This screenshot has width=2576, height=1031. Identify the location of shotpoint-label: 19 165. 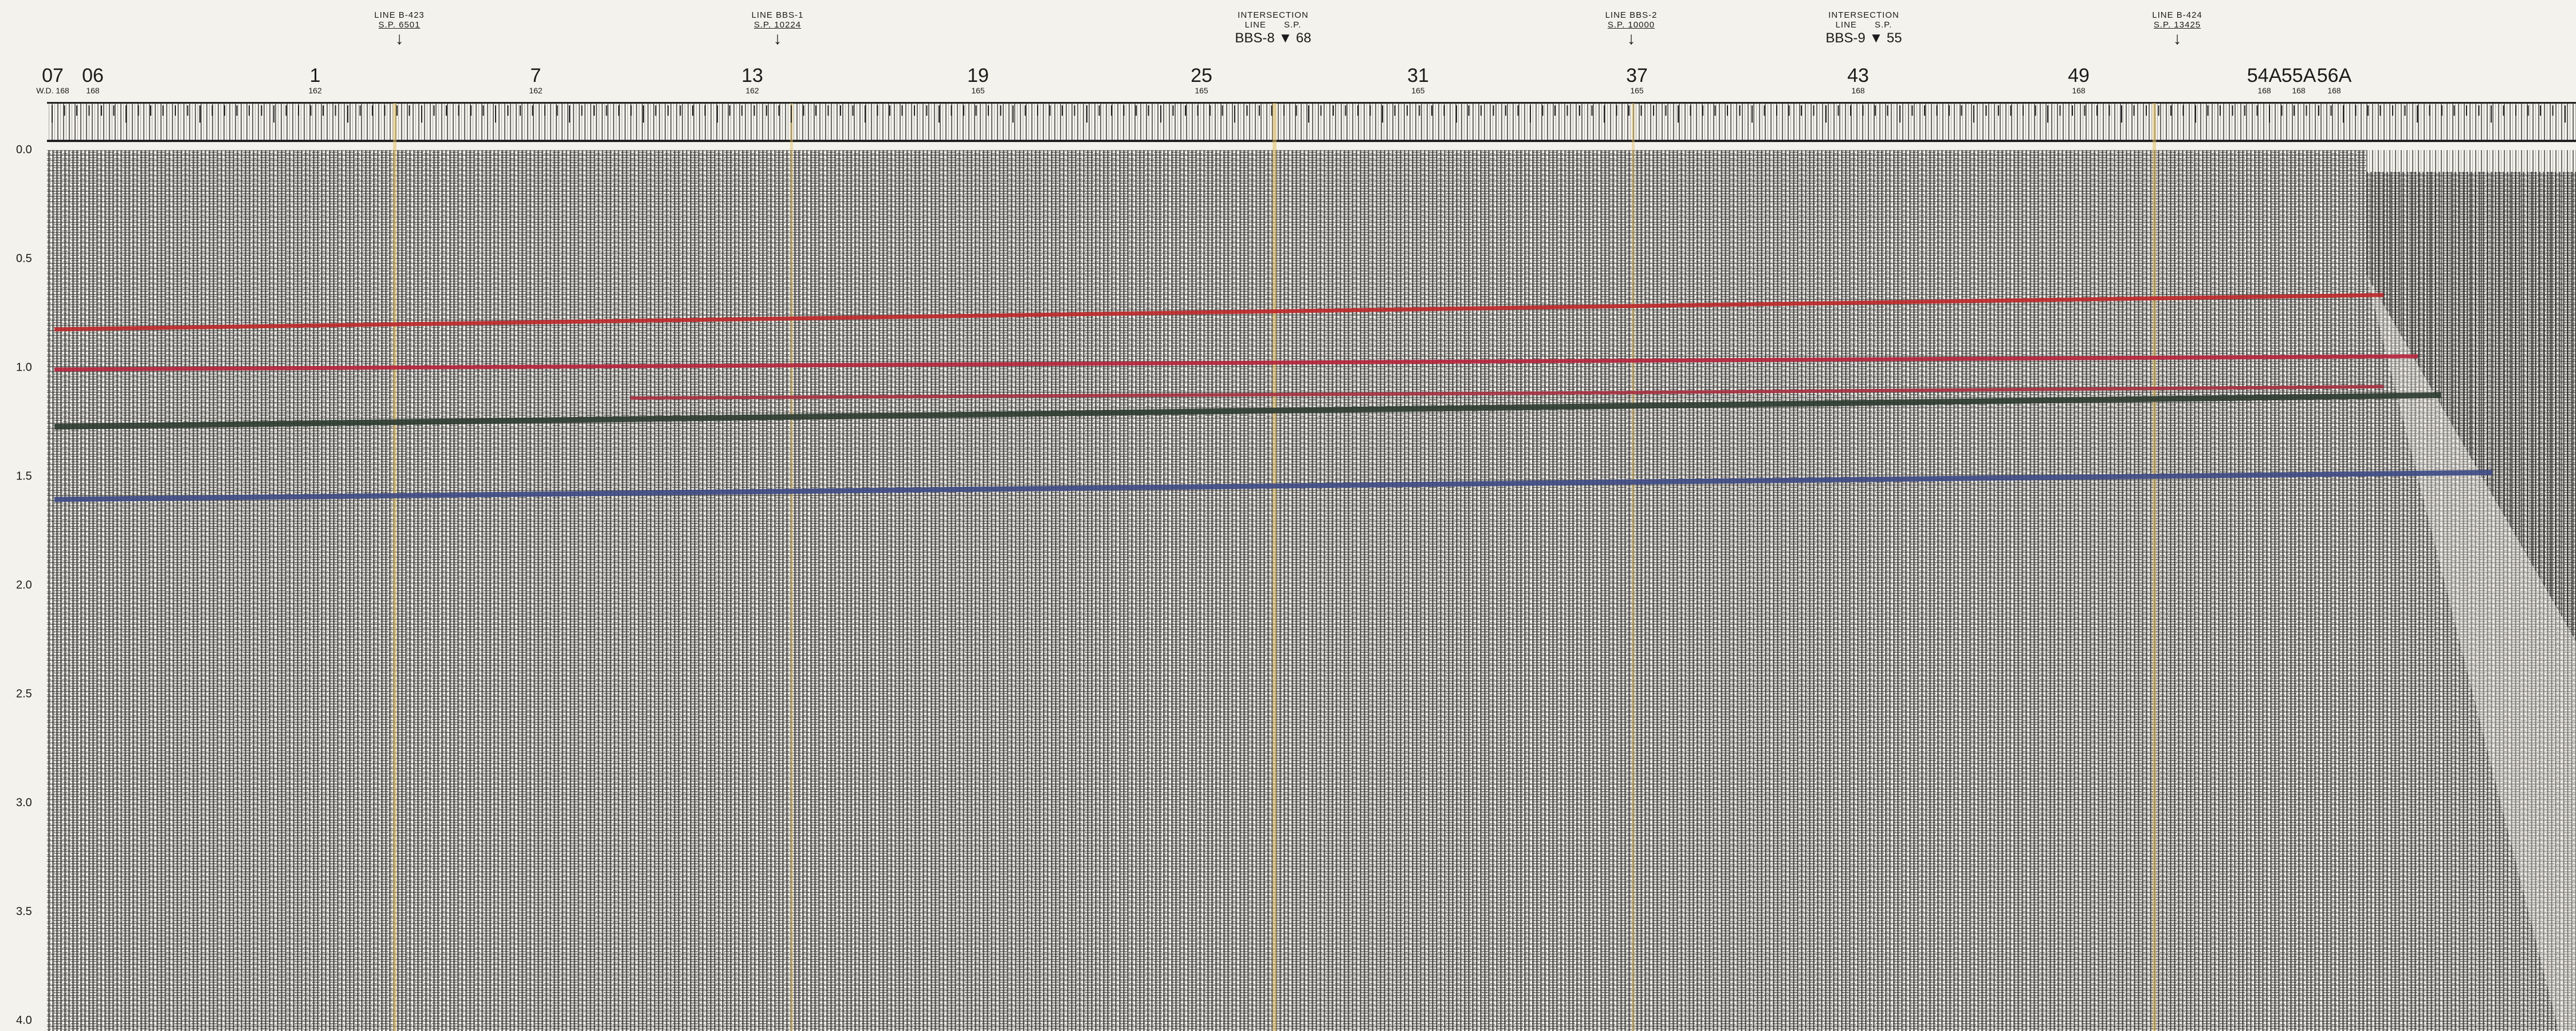
(978, 80).